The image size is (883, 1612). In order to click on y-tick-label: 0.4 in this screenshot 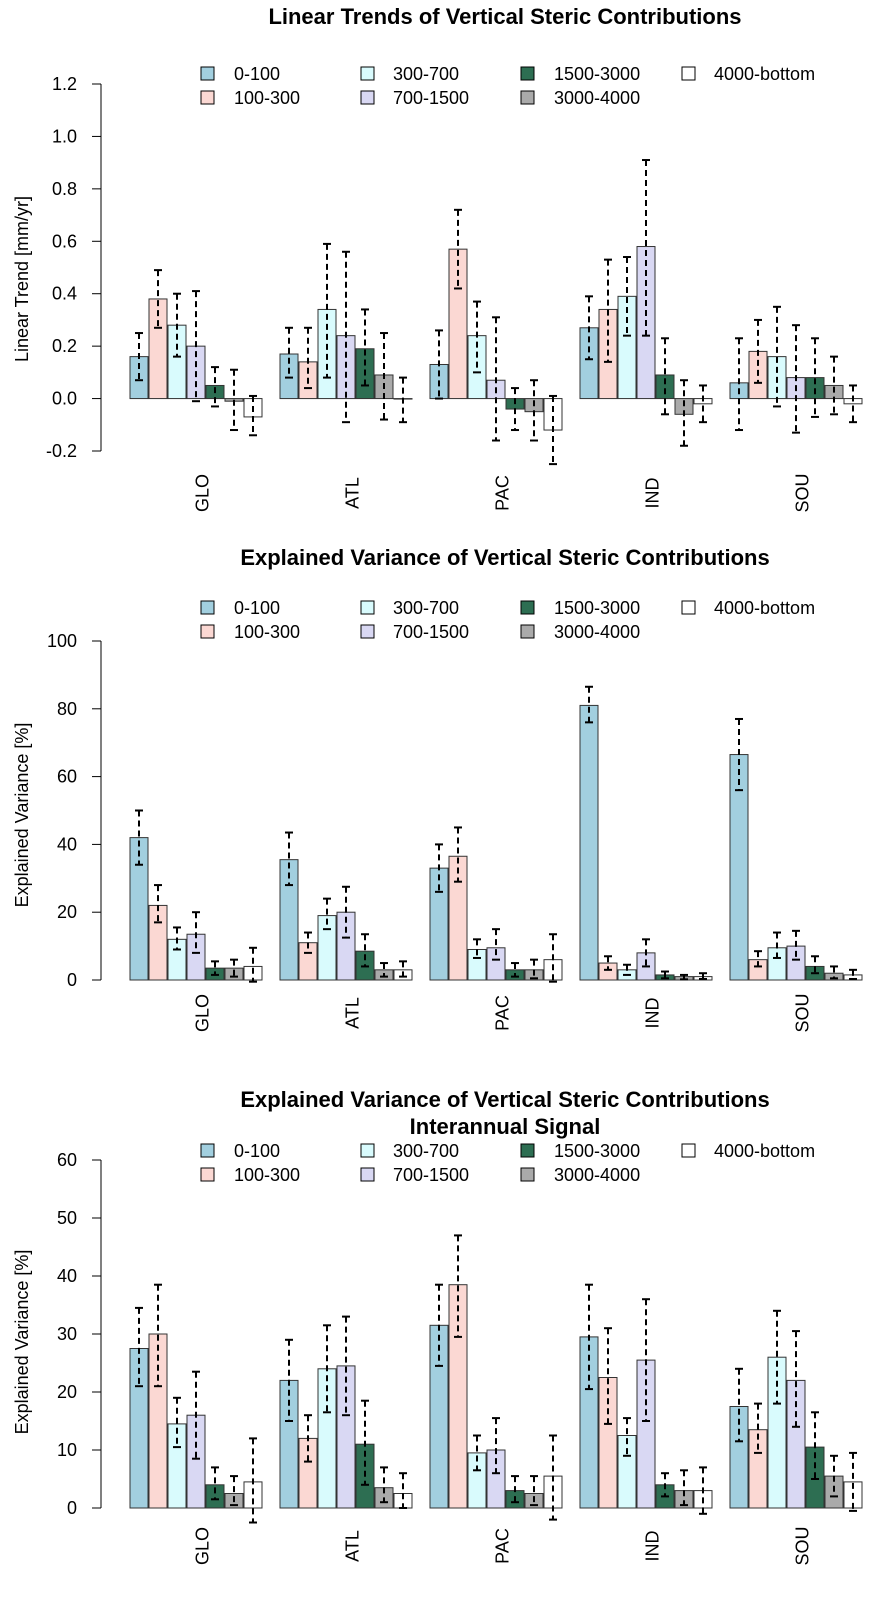, I will do `click(64, 294)`.